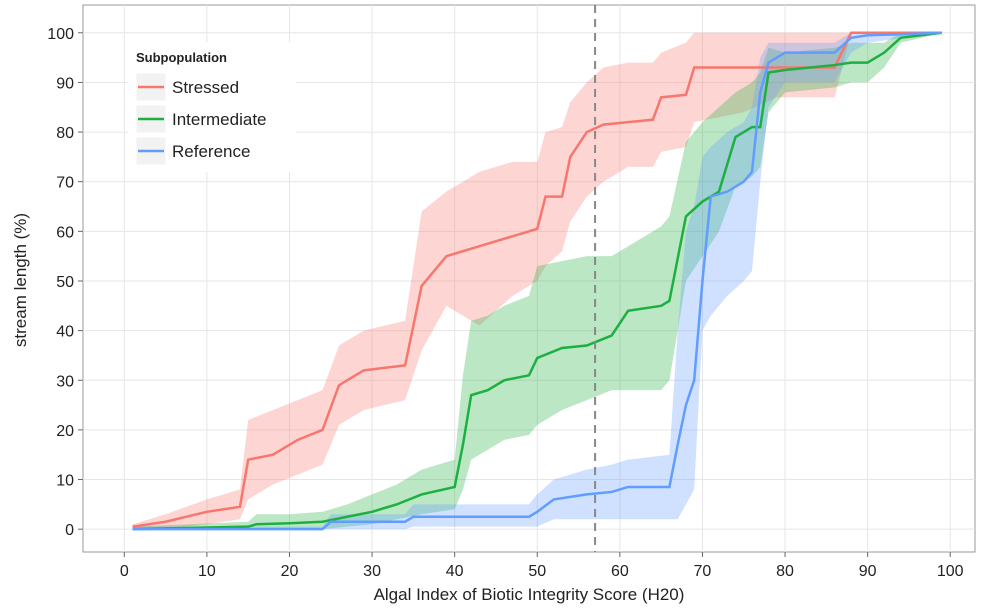  What do you see at coordinates (785, 571) in the screenshot?
I see `x-tick-label: 80` at bounding box center [785, 571].